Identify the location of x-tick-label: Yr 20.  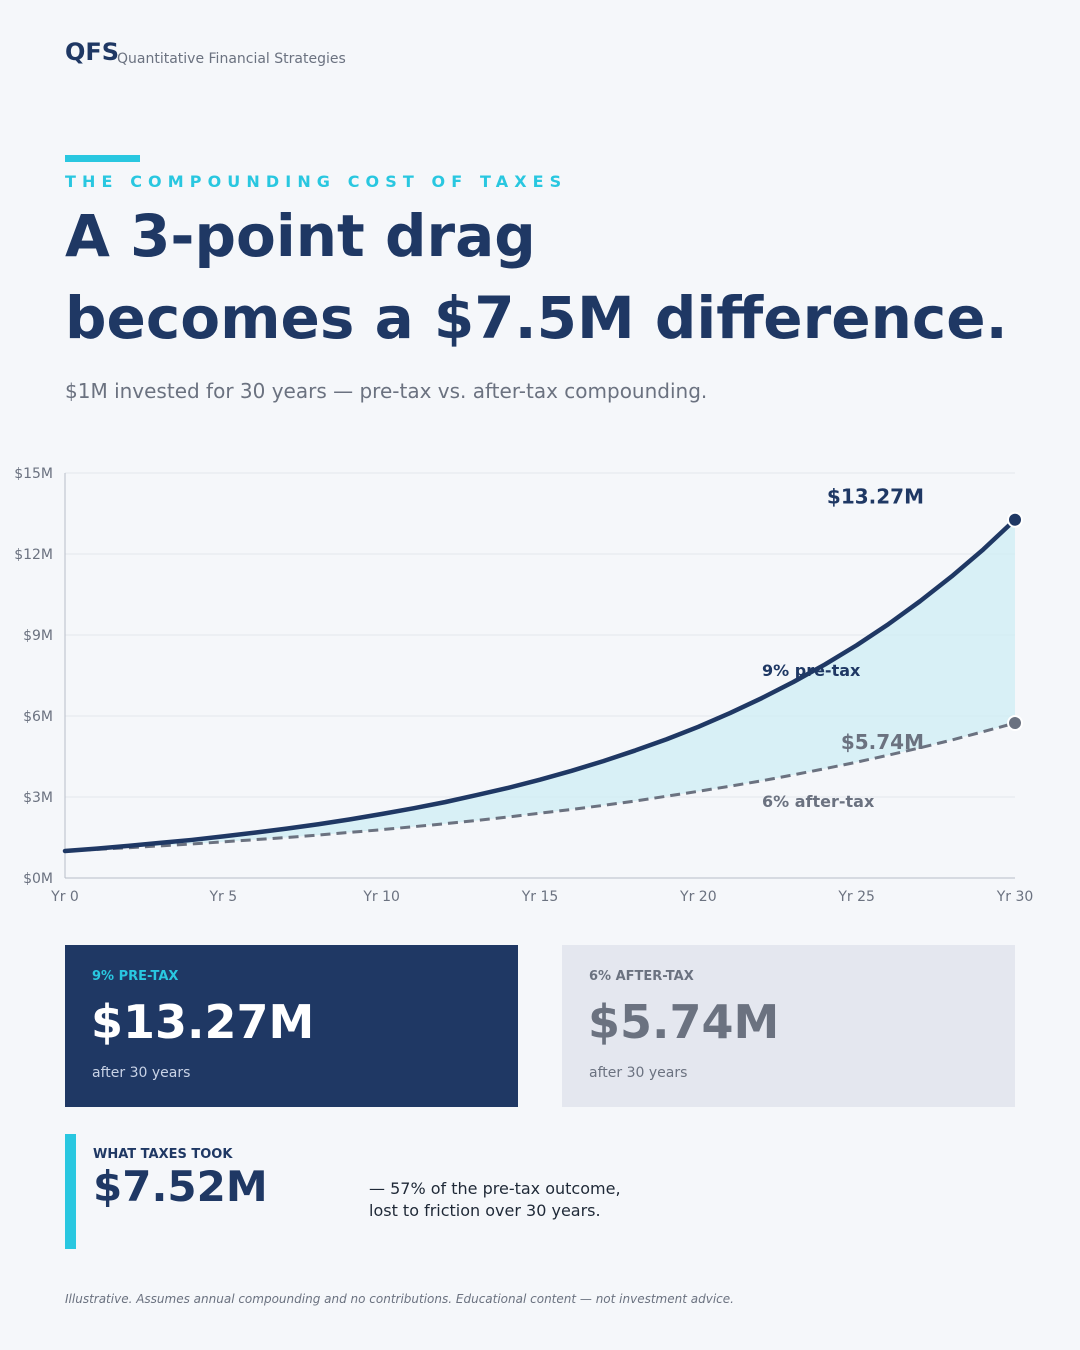
(698, 897).